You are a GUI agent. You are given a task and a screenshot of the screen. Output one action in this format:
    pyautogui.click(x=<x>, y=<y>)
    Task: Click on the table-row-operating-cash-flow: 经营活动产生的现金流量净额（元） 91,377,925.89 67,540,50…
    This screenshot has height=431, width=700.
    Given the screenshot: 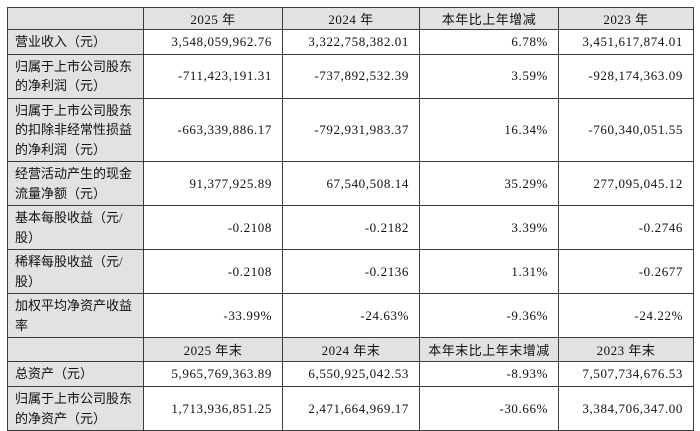 What is the action you would take?
    pyautogui.click(x=350, y=183)
    